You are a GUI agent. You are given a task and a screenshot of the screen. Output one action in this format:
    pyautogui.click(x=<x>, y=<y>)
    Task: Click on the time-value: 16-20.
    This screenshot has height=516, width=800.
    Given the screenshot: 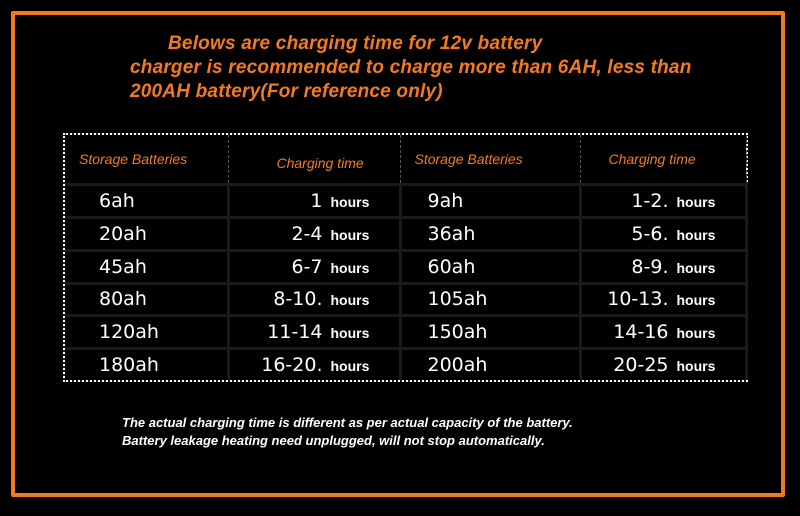 What is the action you would take?
    pyautogui.click(x=292, y=365)
    